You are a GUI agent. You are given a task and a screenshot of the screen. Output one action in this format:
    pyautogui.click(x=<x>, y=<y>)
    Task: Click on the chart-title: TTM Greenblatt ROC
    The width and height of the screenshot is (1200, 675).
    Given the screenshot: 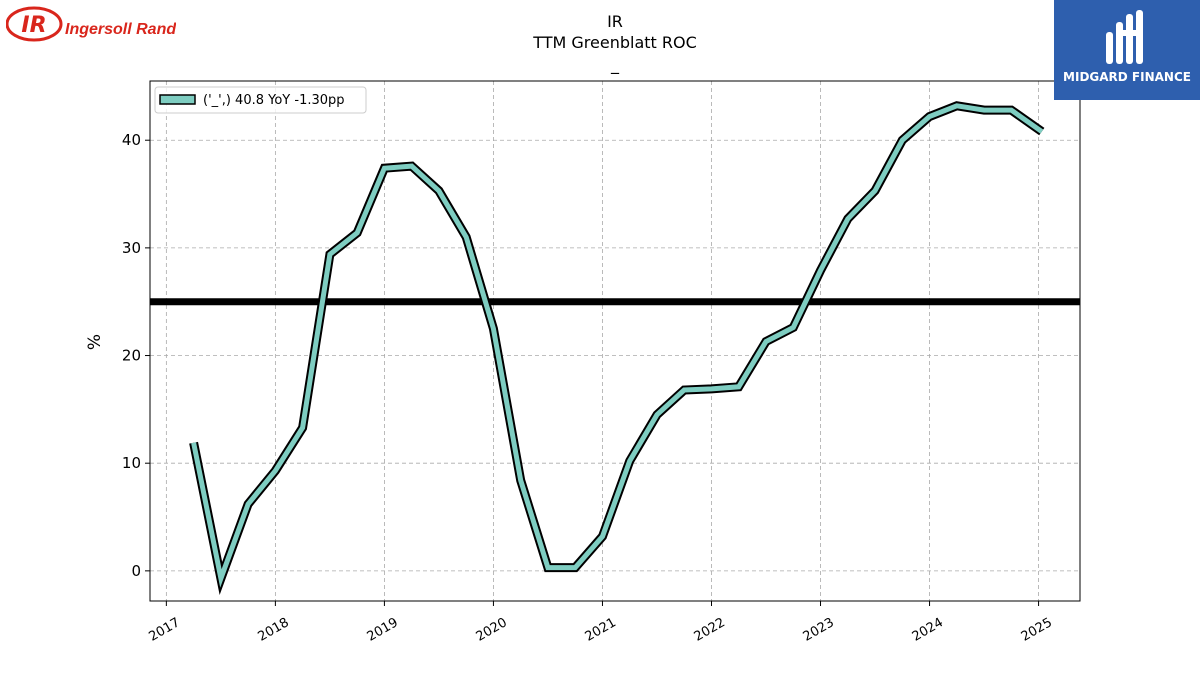 What is the action you would take?
    pyautogui.click(x=614, y=42)
    